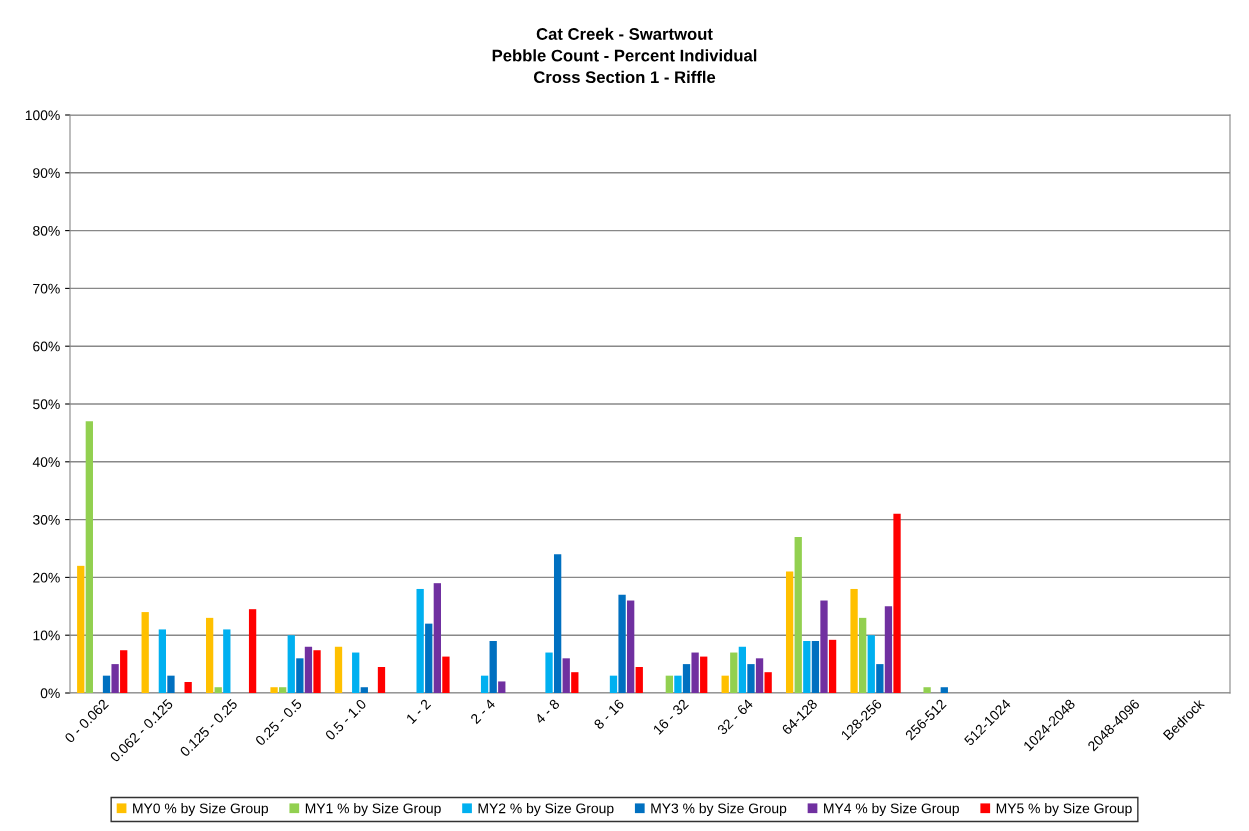  What do you see at coordinates (670, 716) in the screenshot?
I see `x-tick-label: 16 - 32` at bounding box center [670, 716].